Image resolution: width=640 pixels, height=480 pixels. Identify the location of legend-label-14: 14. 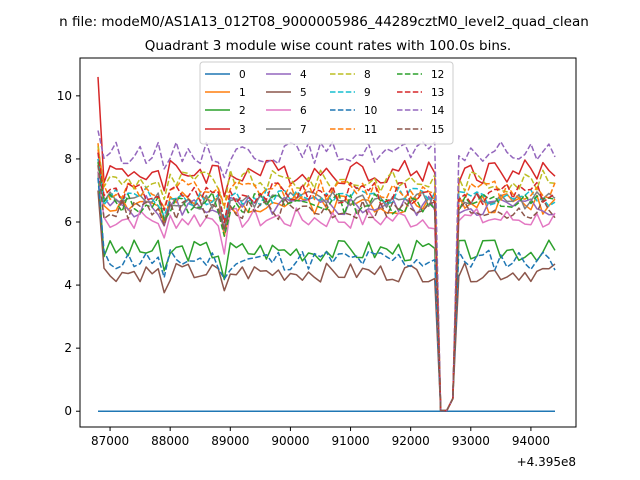
(438, 111).